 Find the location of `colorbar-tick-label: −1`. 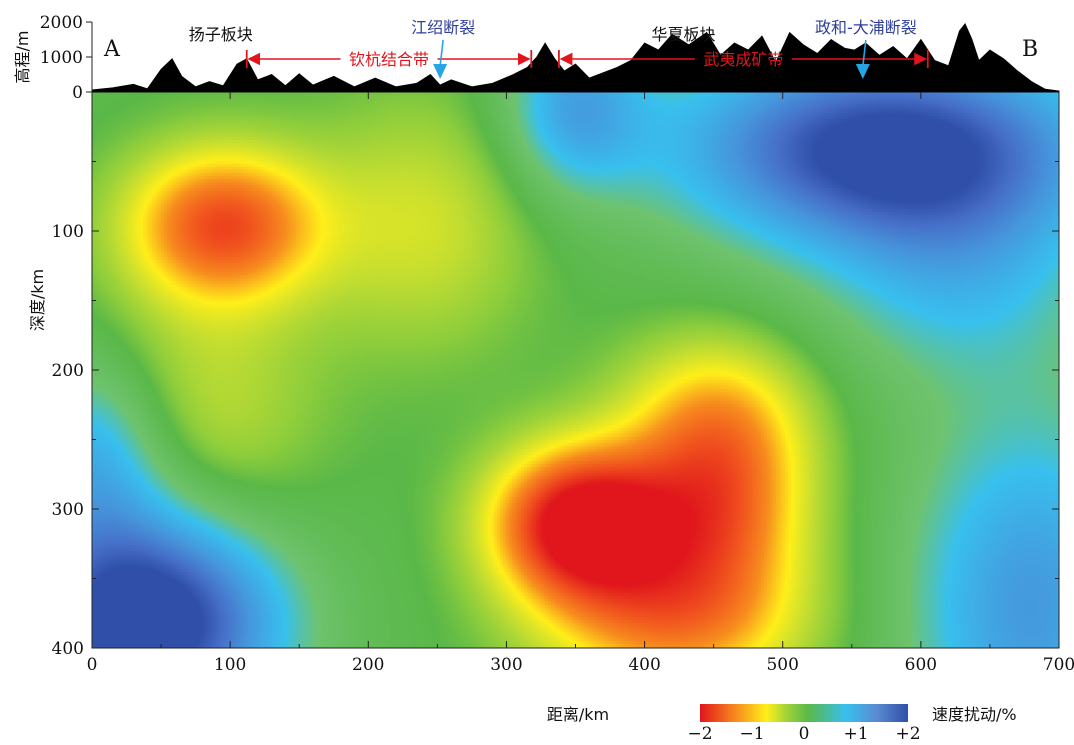

colorbar-tick-label: −1 is located at coordinates (751, 732).